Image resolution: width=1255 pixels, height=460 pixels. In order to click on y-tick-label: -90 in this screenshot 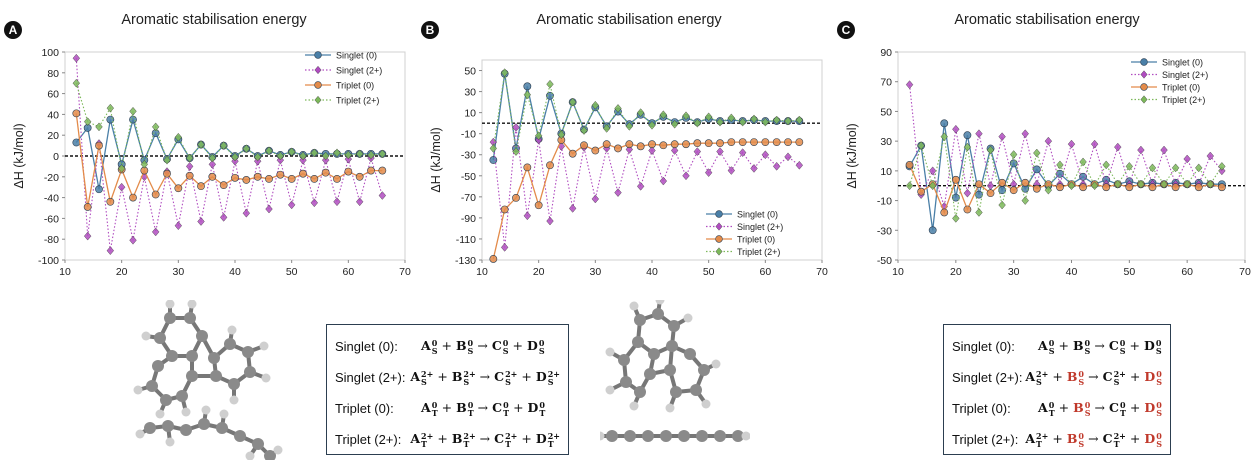, I will do `click(468, 219)`.